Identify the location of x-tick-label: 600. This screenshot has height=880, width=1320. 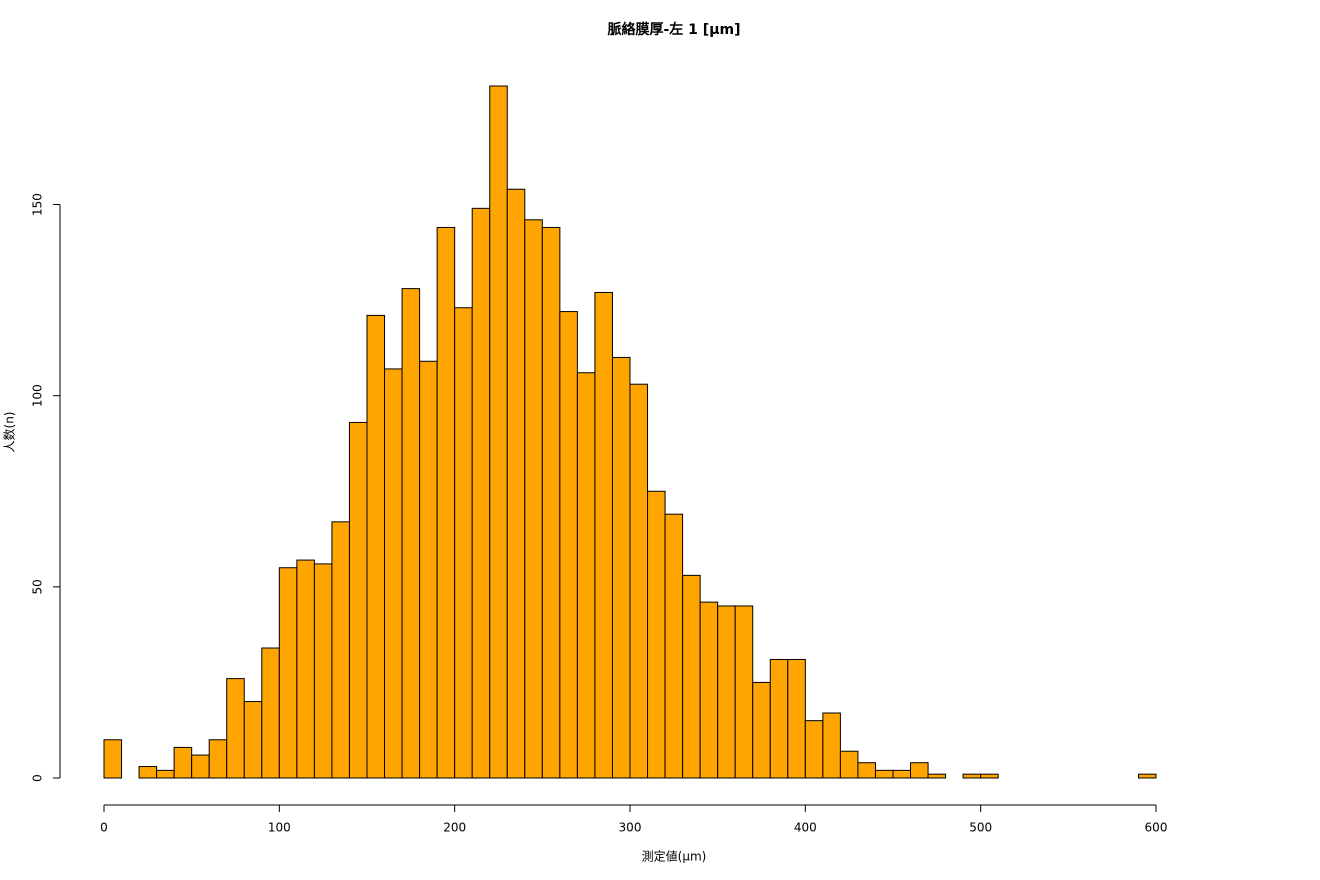
(1156, 828).